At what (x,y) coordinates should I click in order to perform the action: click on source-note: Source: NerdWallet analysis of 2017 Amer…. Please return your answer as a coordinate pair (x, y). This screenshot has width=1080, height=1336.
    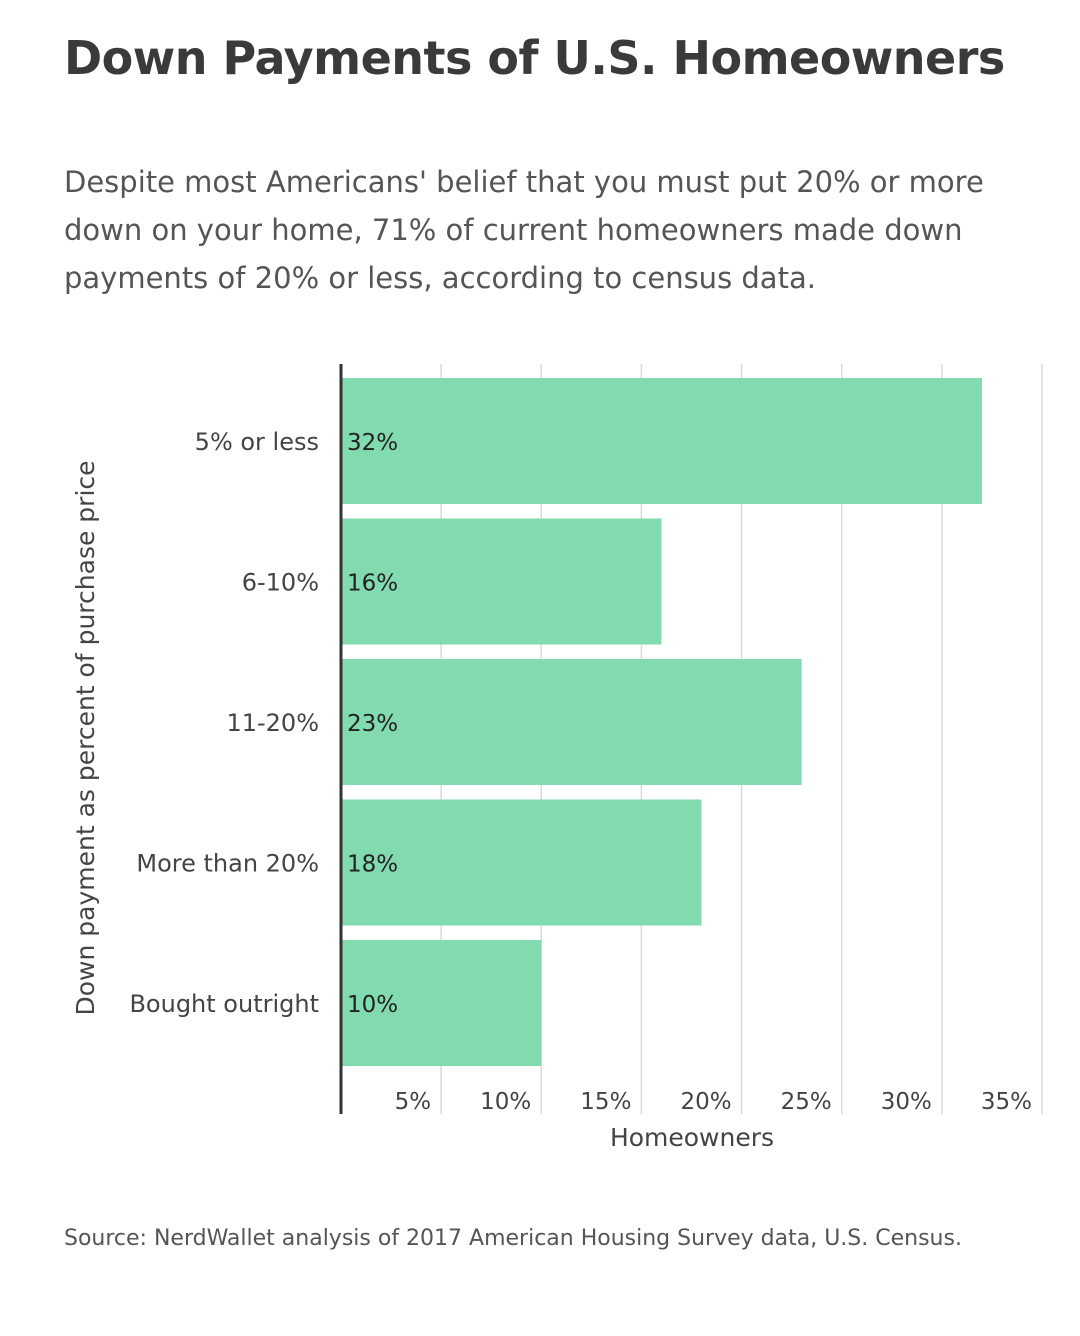
    Looking at the image, I should click on (513, 1238).